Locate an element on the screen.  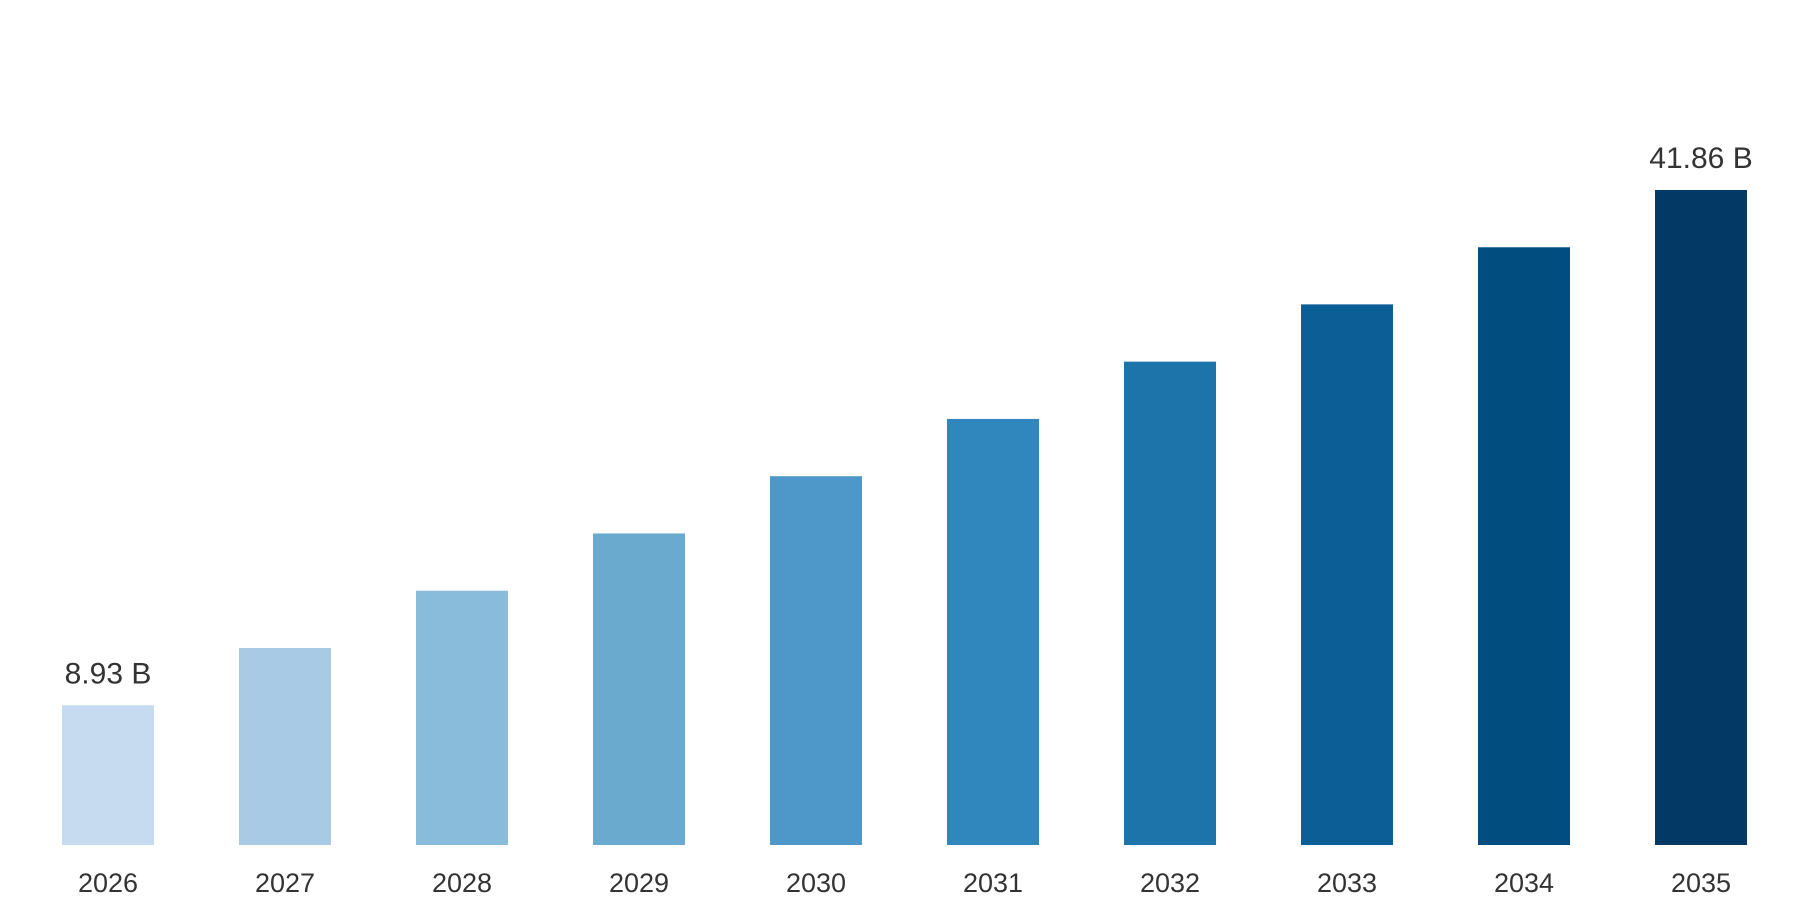
bar-value-label-2035: 41.86 B is located at coordinates (1700, 158).